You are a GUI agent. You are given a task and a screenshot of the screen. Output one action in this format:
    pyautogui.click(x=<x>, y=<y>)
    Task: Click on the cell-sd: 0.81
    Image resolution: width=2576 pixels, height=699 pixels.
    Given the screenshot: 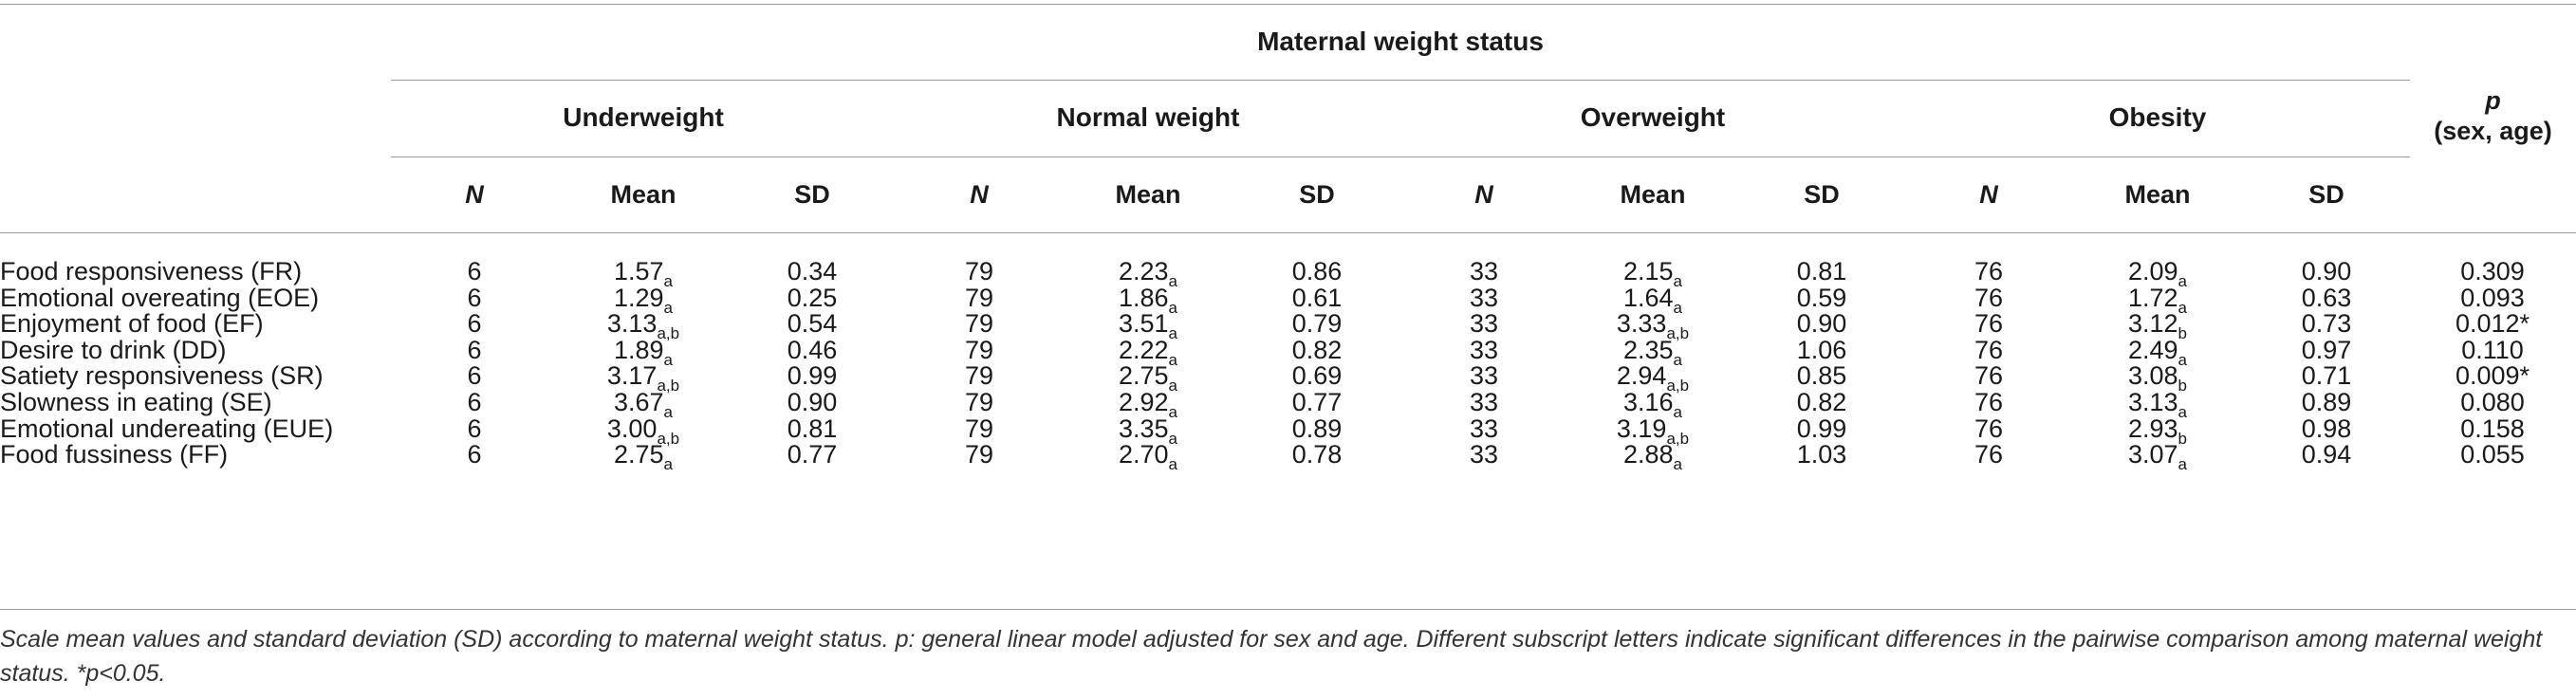 What is the action you would take?
    pyautogui.click(x=812, y=428)
    